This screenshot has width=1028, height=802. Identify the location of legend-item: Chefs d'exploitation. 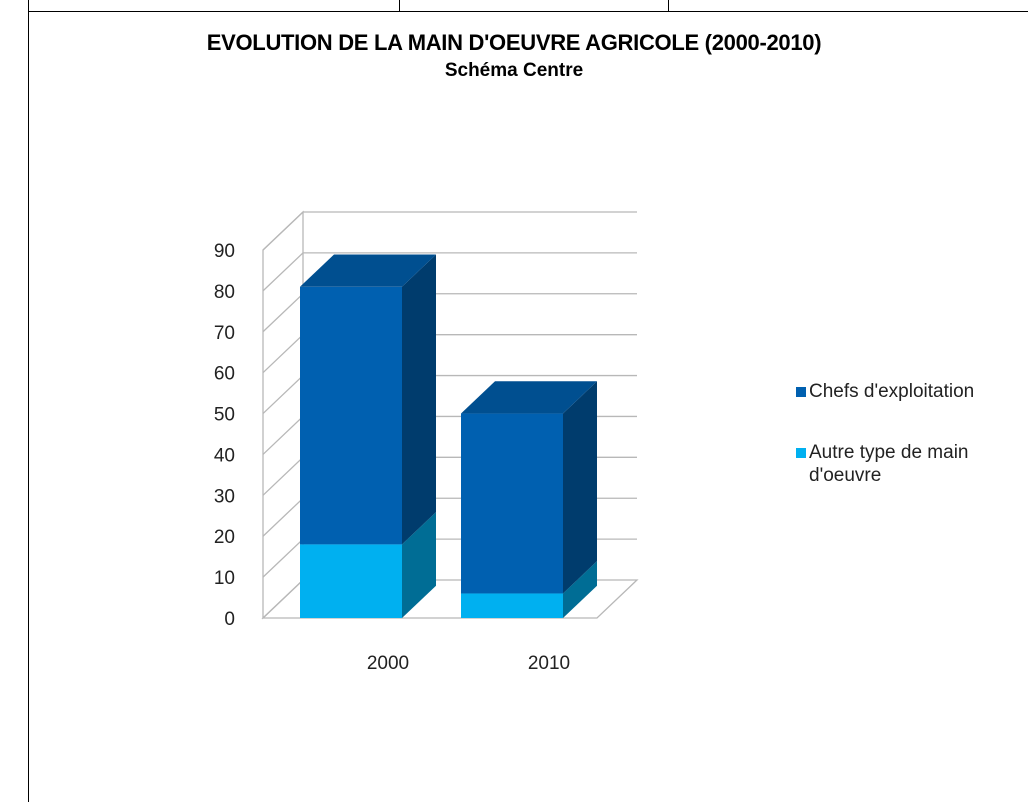
(912, 391).